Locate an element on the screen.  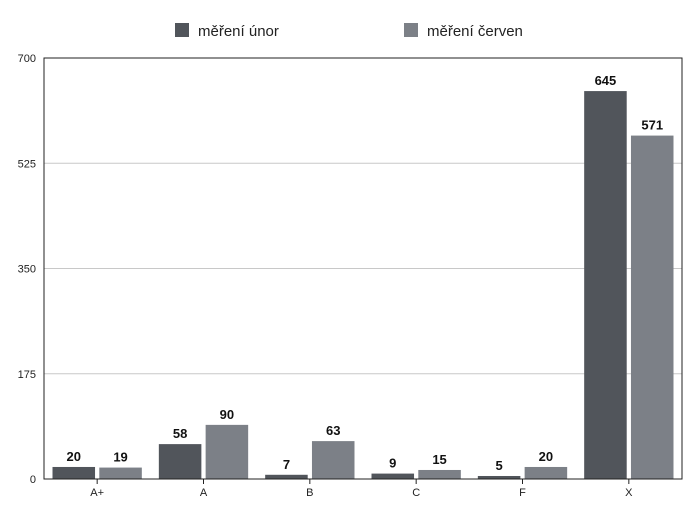
y-tick-label: 525 is located at coordinates (27, 164).